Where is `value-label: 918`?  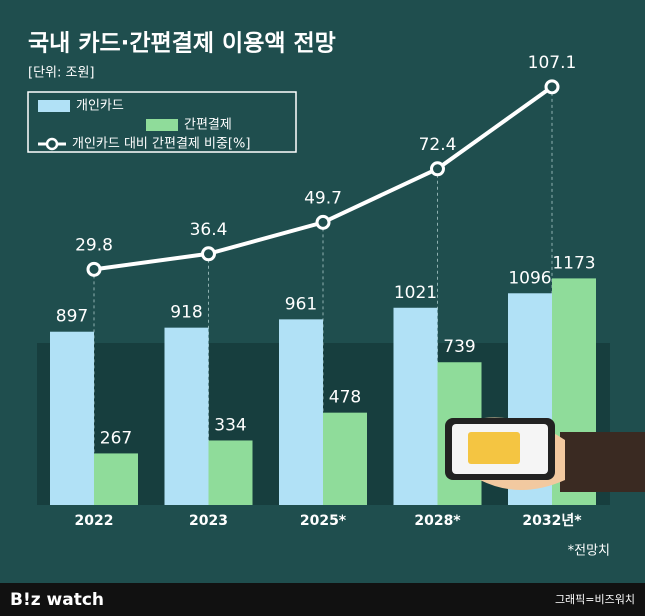
value-label: 918 is located at coordinates (186, 313).